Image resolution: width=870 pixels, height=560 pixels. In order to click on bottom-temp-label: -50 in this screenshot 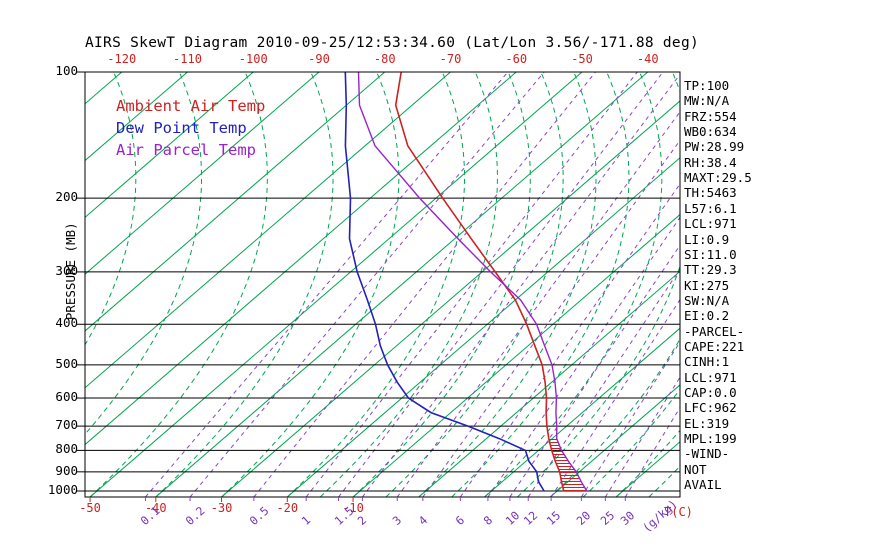, I will do `click(90, 508)`.